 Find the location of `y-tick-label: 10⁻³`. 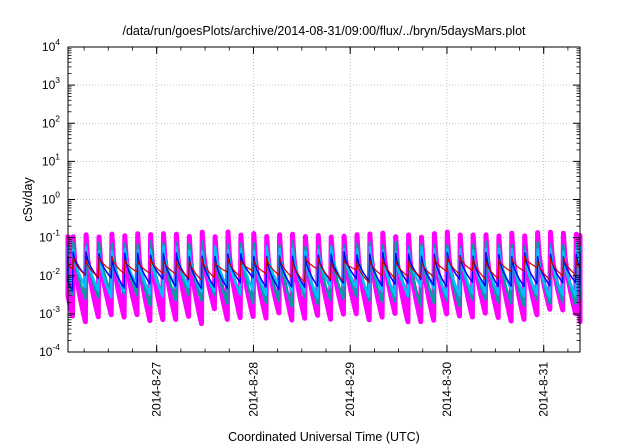

y-tick-label: 10⁻³ is located at coordinates (49, 312).